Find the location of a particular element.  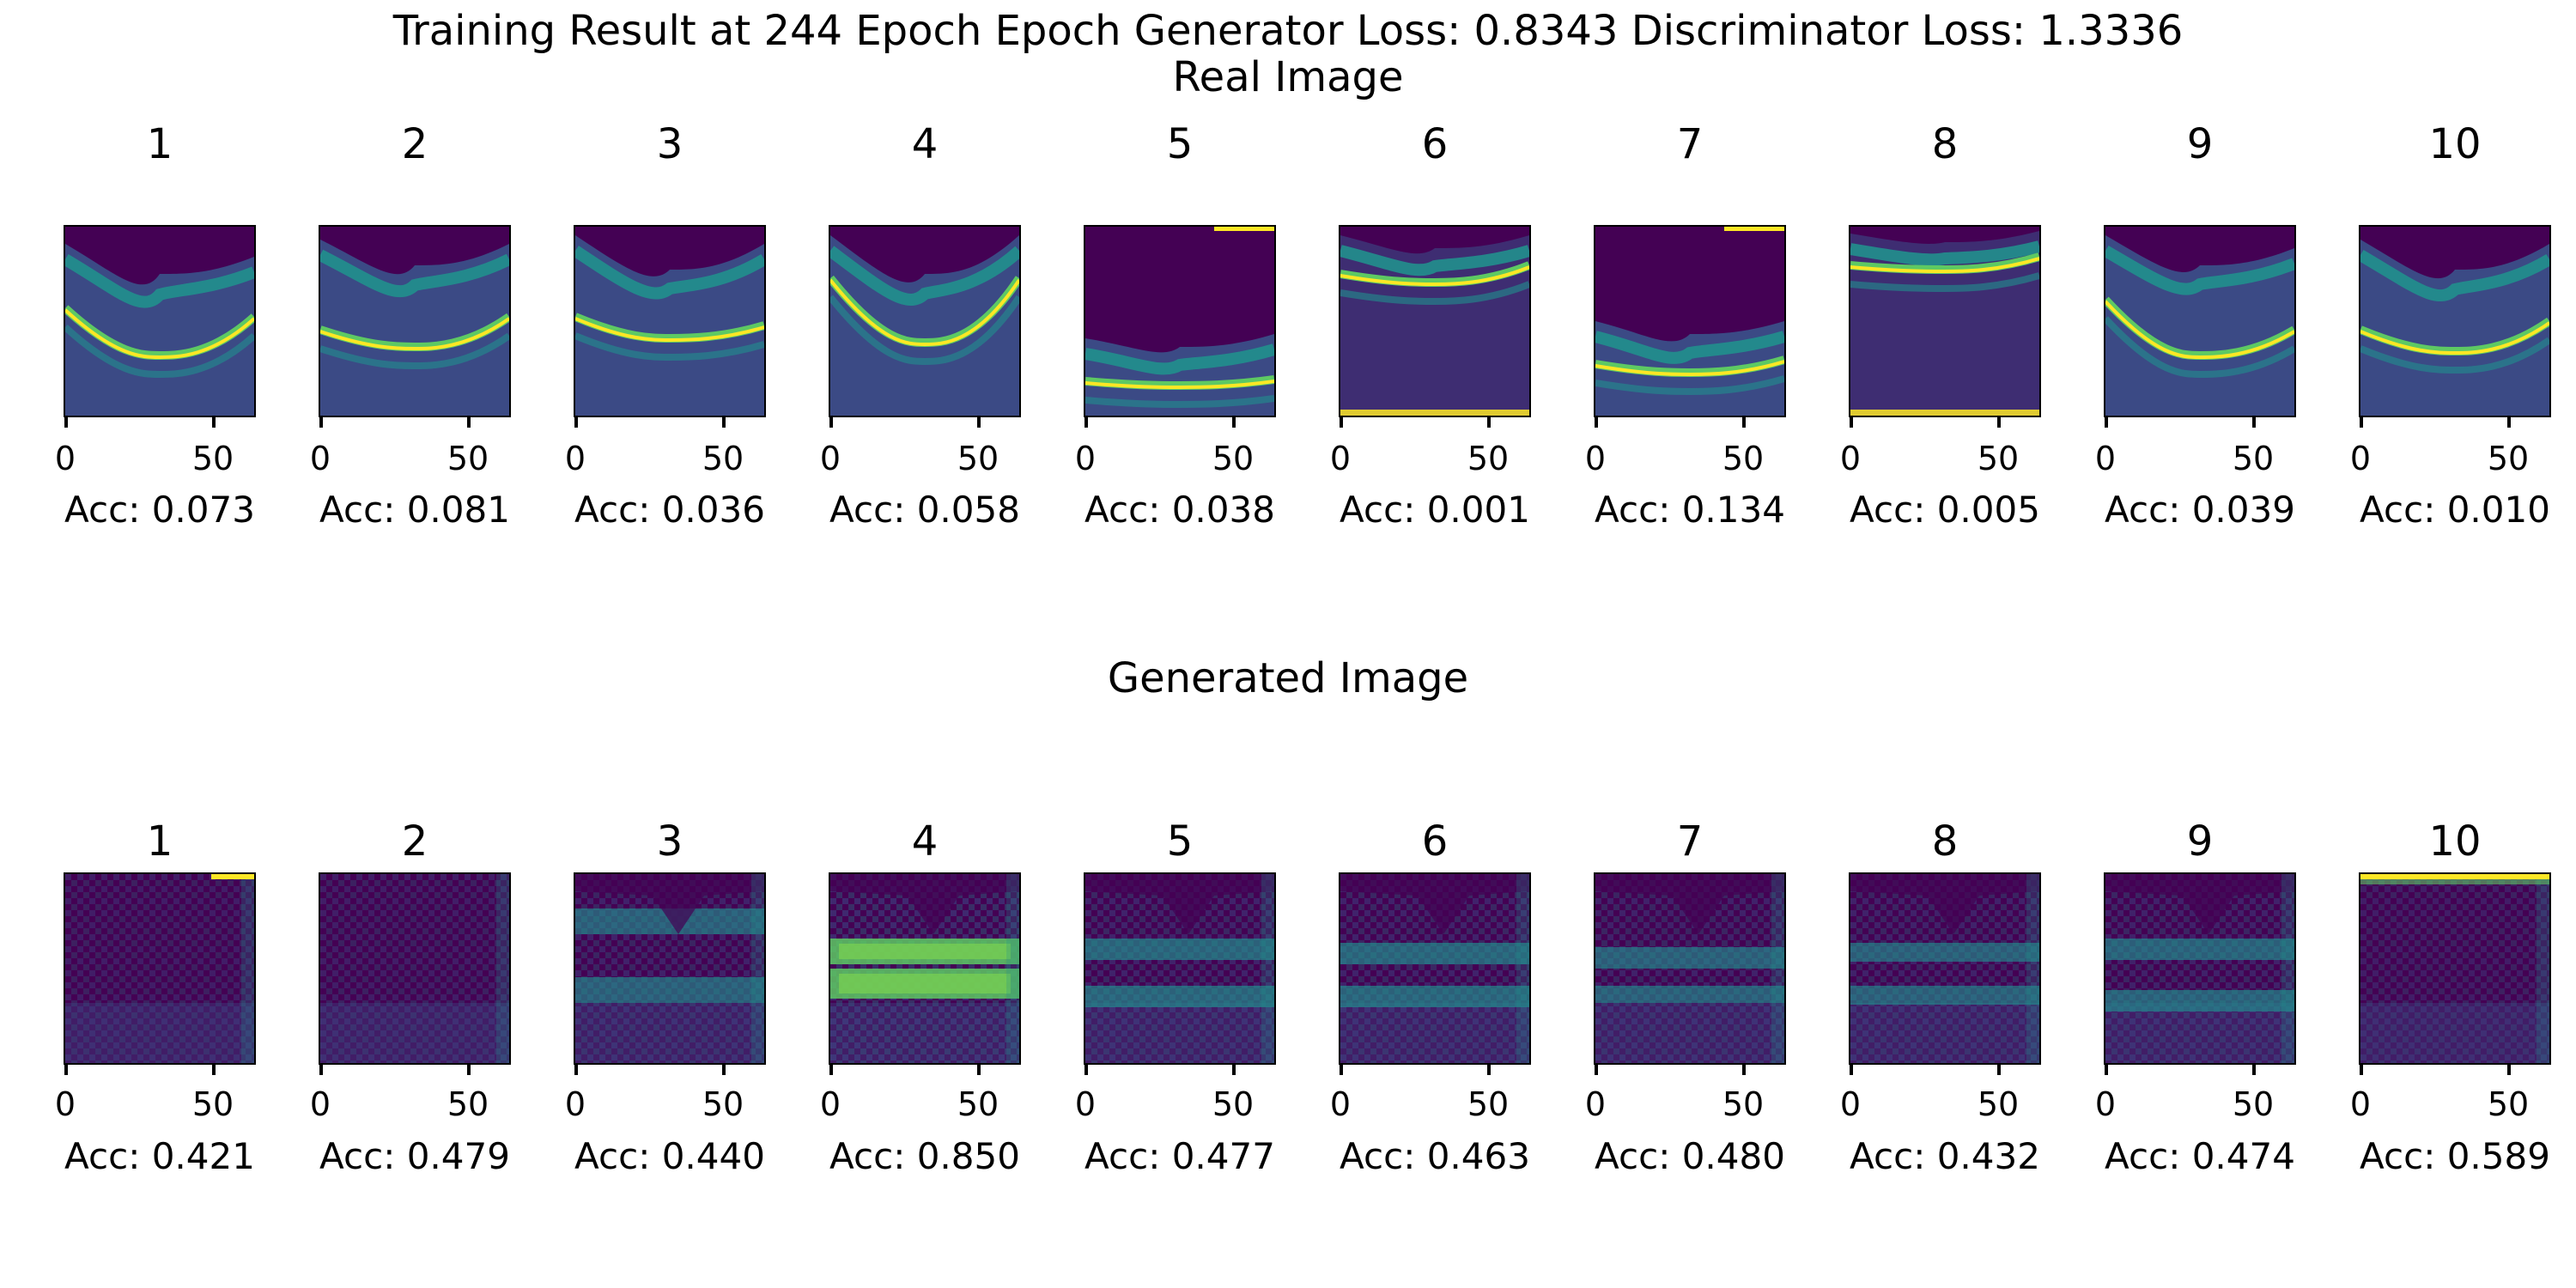

accuracy-label: Acc: 0.440 is located at coordinates (669, 1156).